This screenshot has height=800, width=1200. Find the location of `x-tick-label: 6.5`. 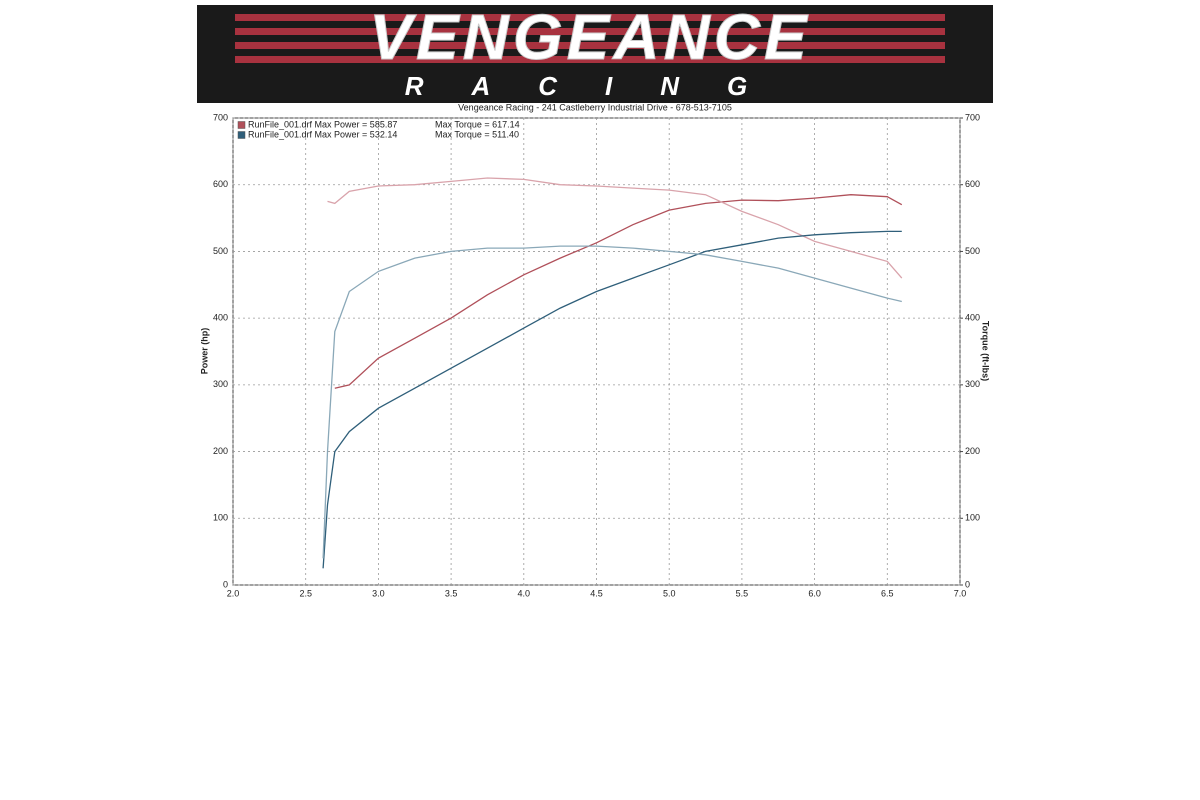

x-tick-label: 6.5 is located at coordinates (887, 593).